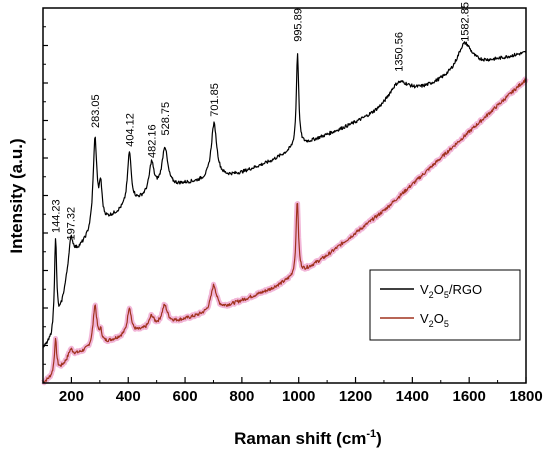  Describe the element at coordinates (355, 396) in the screenshot. I see `x-tick-label: 1200` at that location.